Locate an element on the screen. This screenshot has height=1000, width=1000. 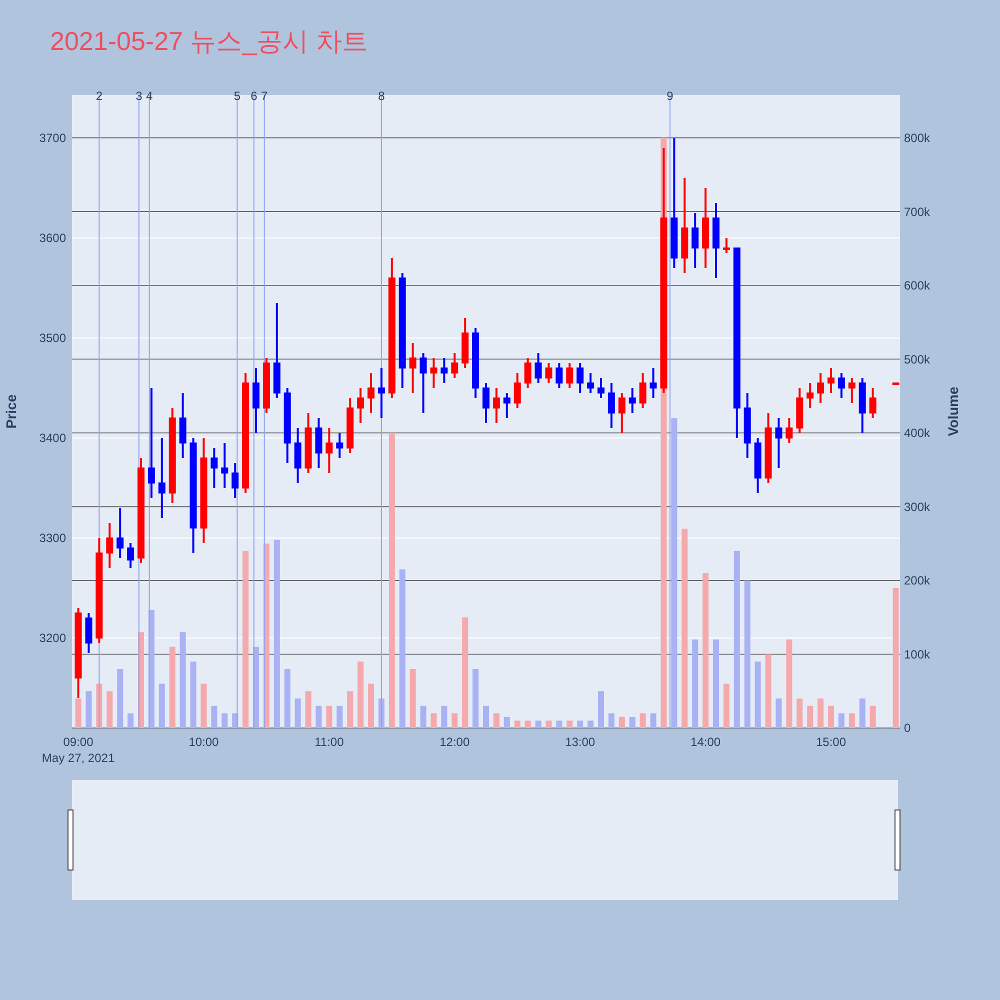
x-tick-label: 13:00 is located at coordinates (580, 742).